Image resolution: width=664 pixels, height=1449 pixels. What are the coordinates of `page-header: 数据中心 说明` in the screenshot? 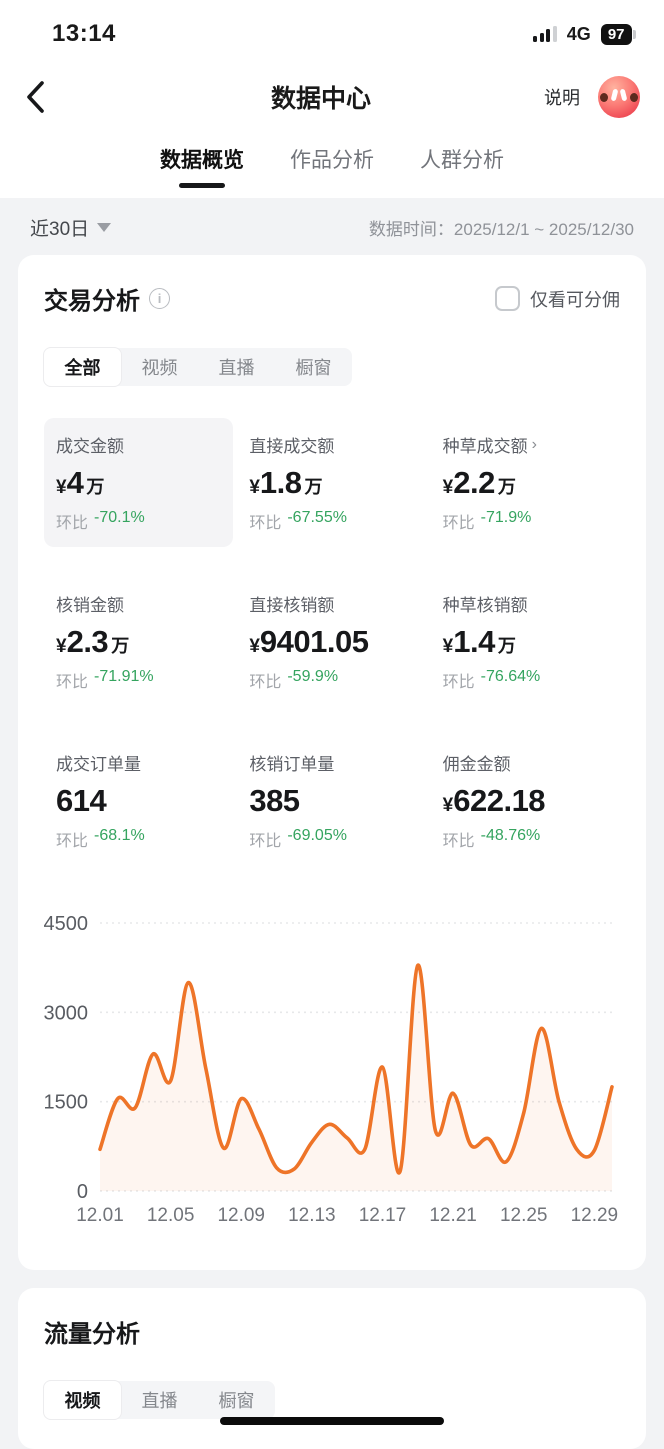 It's located at (332, 88).